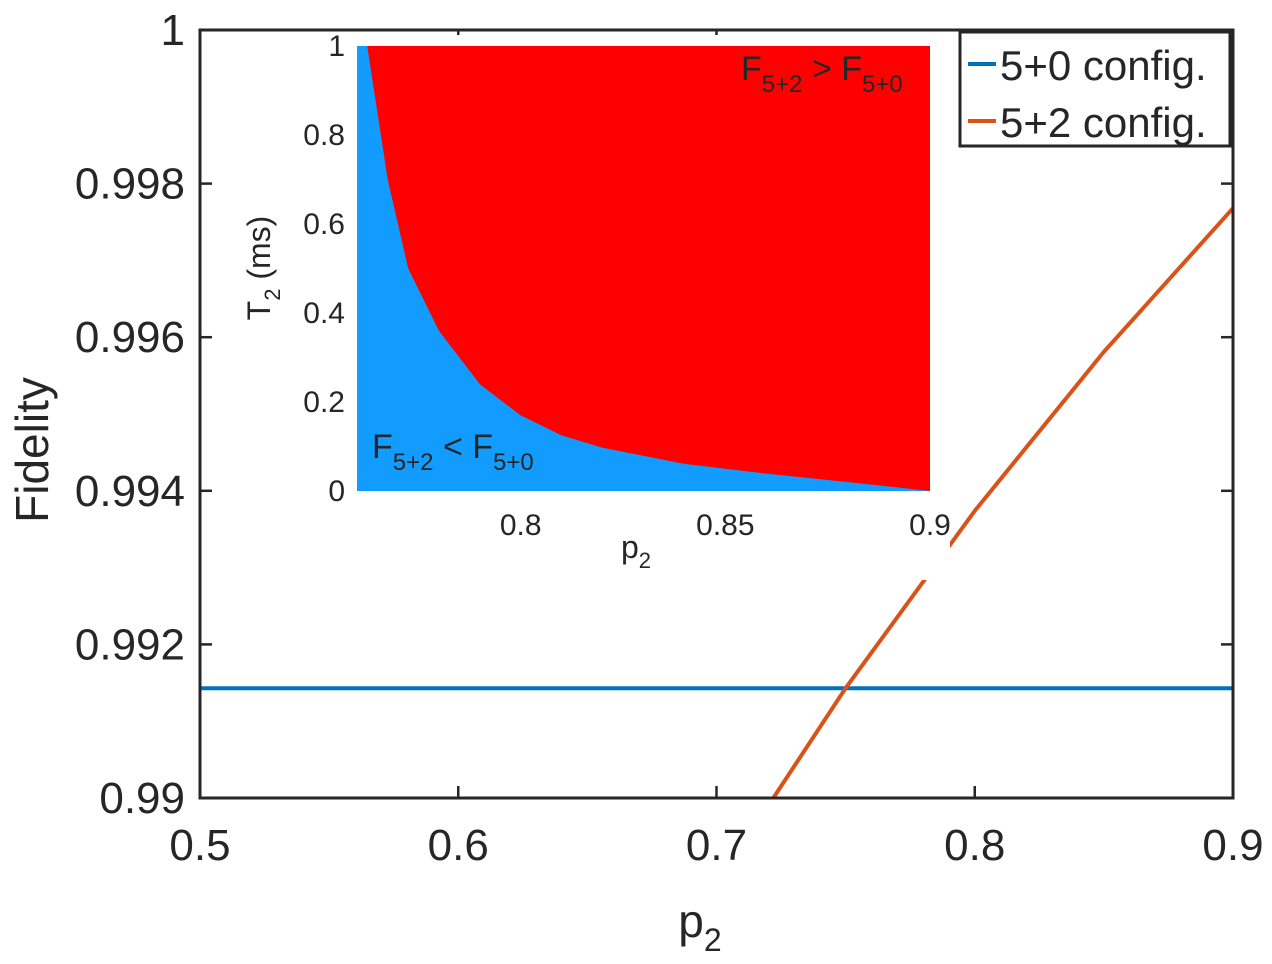 This screenshot has height=964, width=1272. Describe the element at coordinates (458, 845) in the screenshot. I see `main-x-tick-label: 0.6` at that location.